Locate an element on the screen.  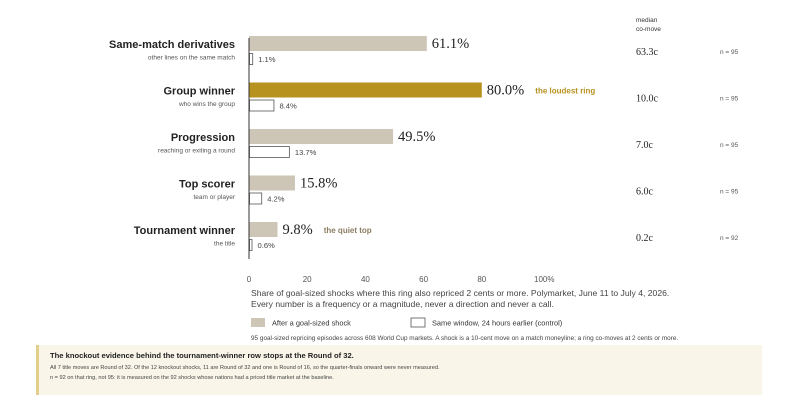
bar-annotation: the loudest ring is located at coordinates (565, 91).